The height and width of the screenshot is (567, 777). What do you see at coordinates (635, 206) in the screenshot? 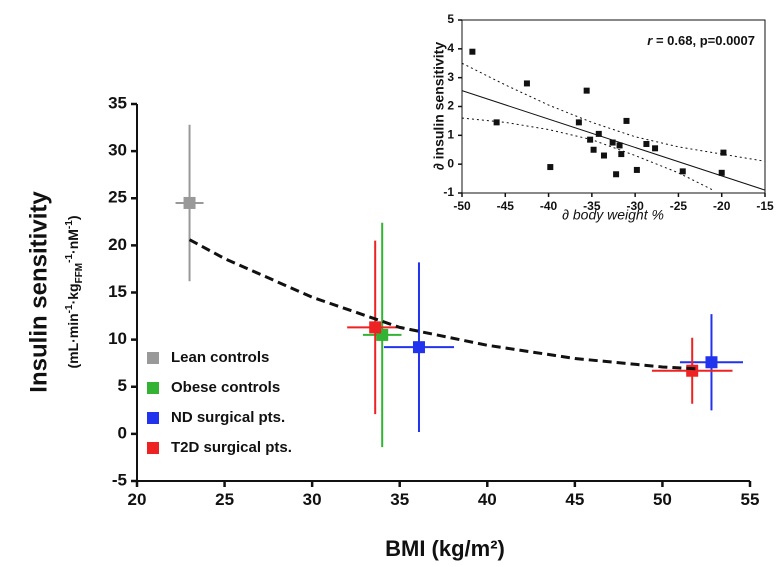
I see `x-tick-label: -30` at bounding box center [635, 206].